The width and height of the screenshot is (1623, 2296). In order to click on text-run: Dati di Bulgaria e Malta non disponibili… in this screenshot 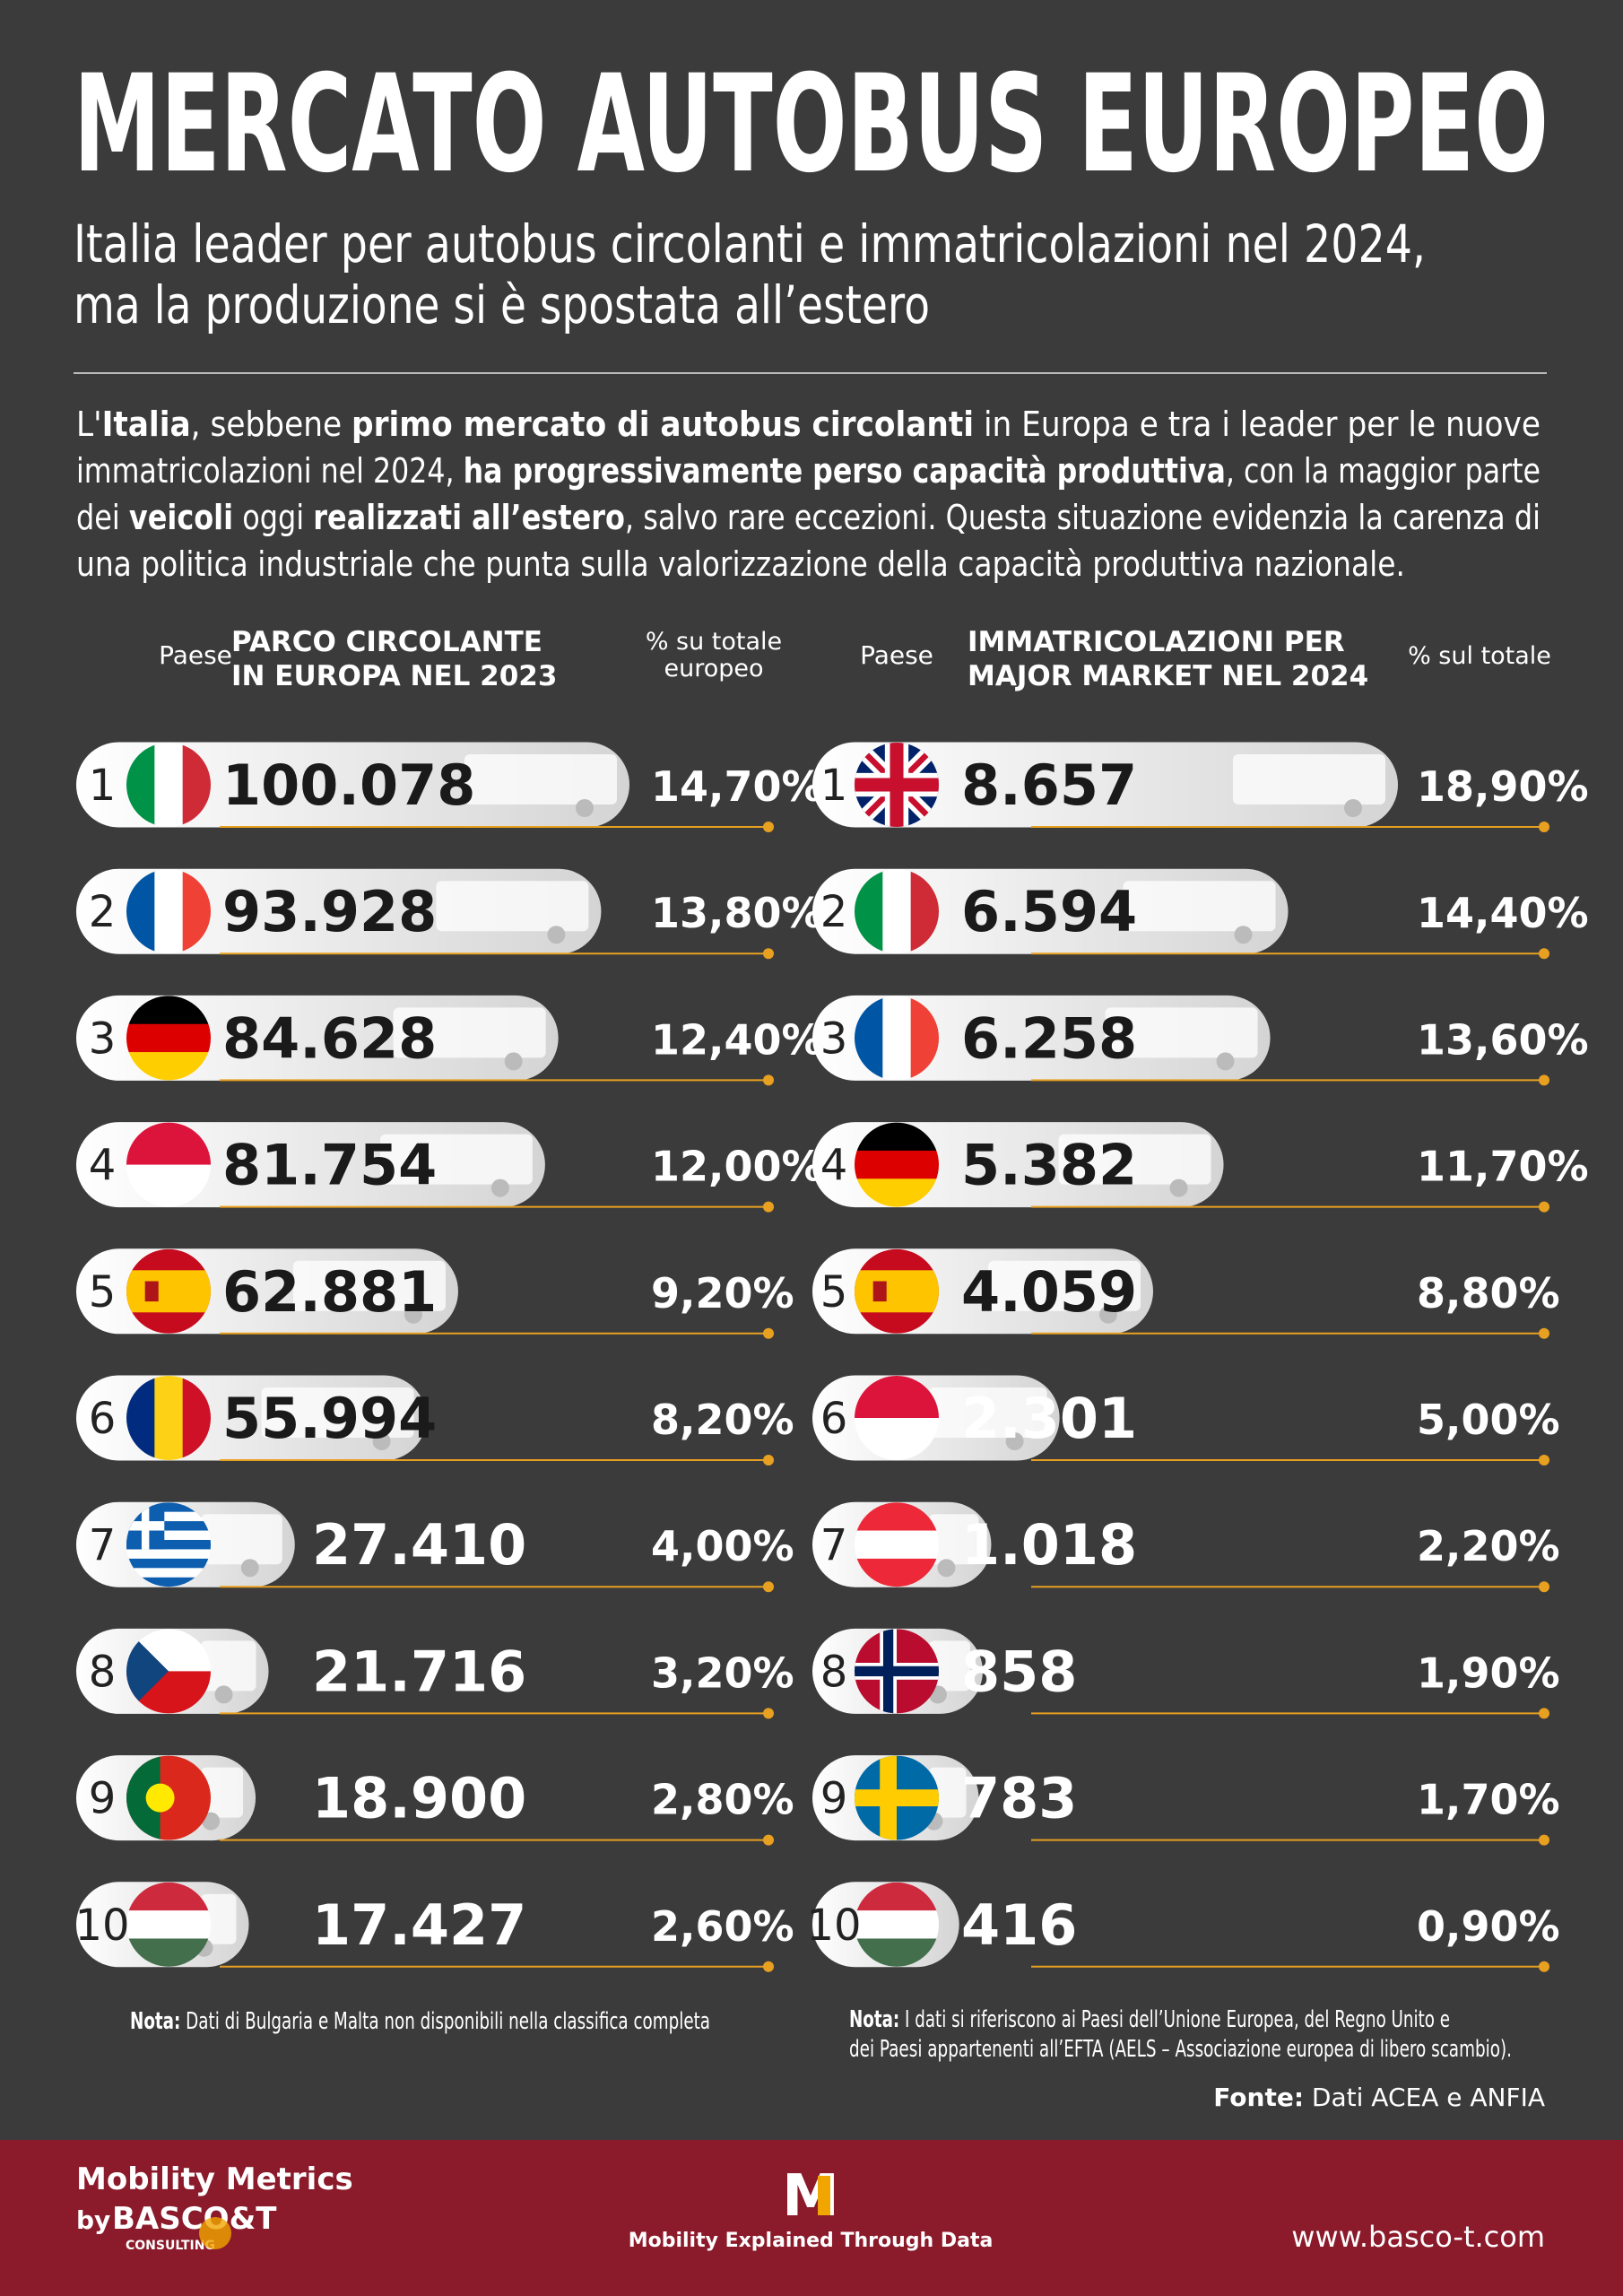, I will do `click(445, 2021)`.